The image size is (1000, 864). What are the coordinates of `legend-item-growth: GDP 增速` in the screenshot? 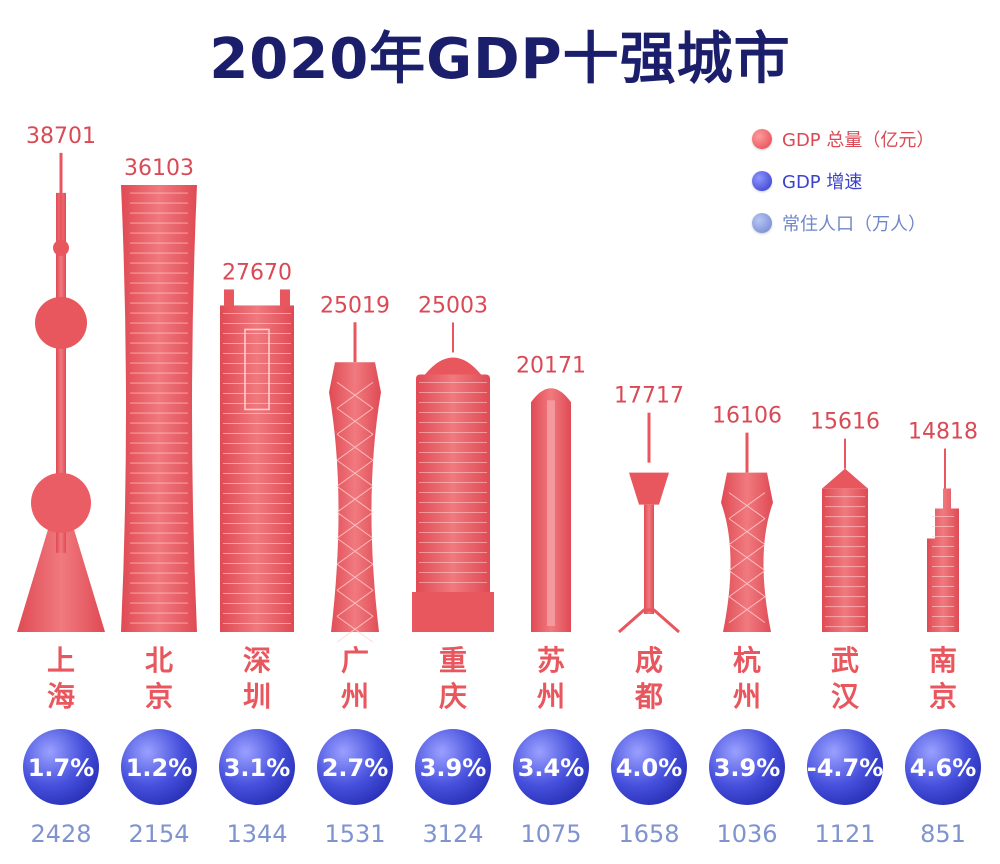 It's located at (843, 181).